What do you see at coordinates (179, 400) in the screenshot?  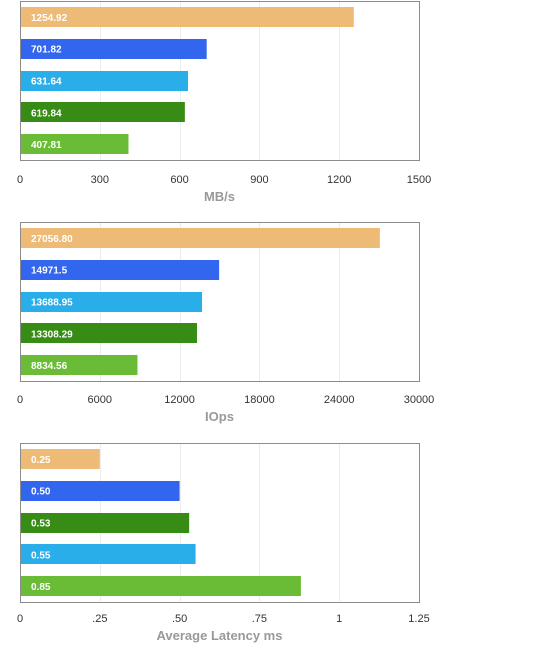 I see `x-tick-label: 12000` at bounding box center [179, 400].